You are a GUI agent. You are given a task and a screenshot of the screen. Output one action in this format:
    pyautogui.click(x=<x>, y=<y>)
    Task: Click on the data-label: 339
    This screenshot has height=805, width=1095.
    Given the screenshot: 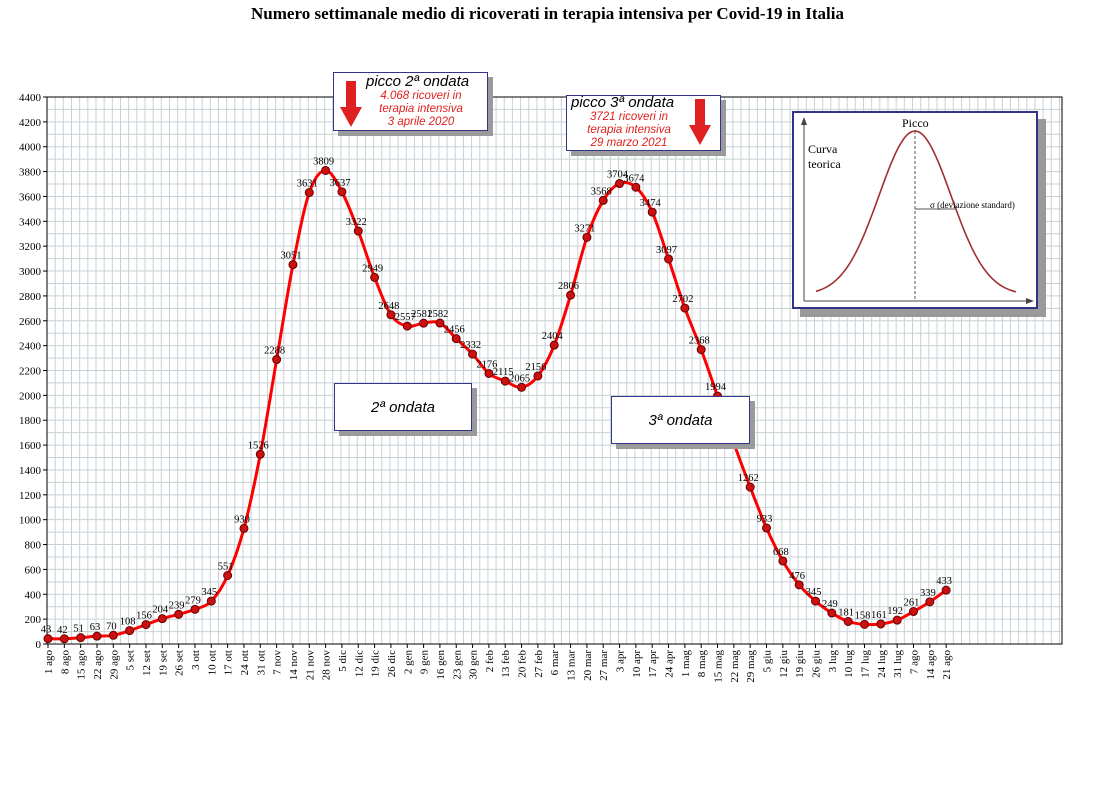 What is the action you would take?
    pyautogui.click(x=928, y=593)
    